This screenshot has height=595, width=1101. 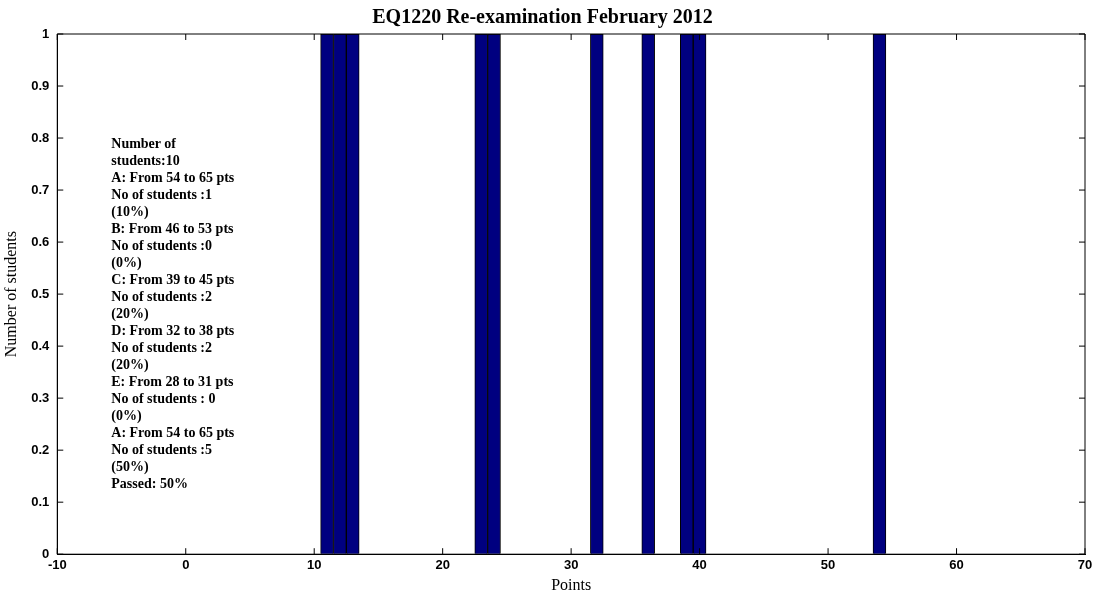 I want to click on annotation: D: From 32 to 38 pts, so click(x=173, y=330).